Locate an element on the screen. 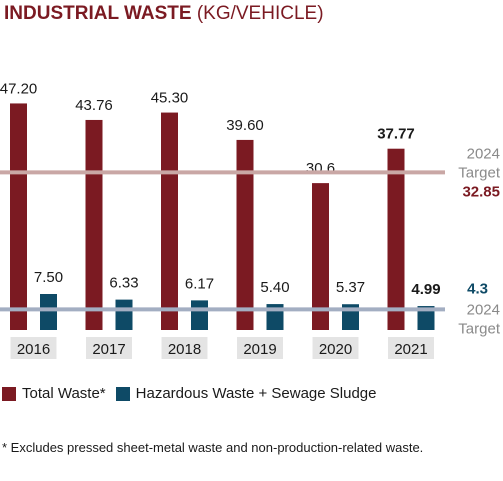 The image size is (503, 481). bar-total-2020 is located at coordinates (320, 256).